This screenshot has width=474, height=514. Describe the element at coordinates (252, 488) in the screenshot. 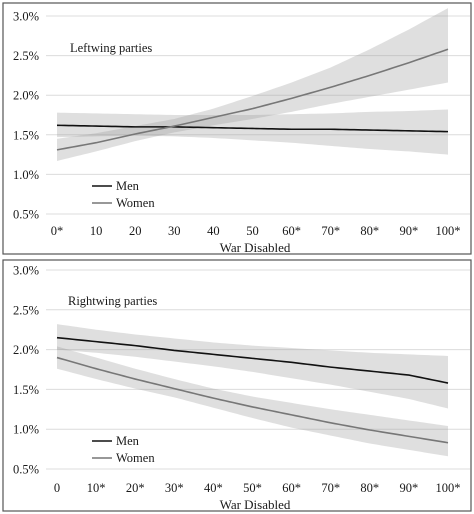

I see `x-tick-label: 50*` at that location.